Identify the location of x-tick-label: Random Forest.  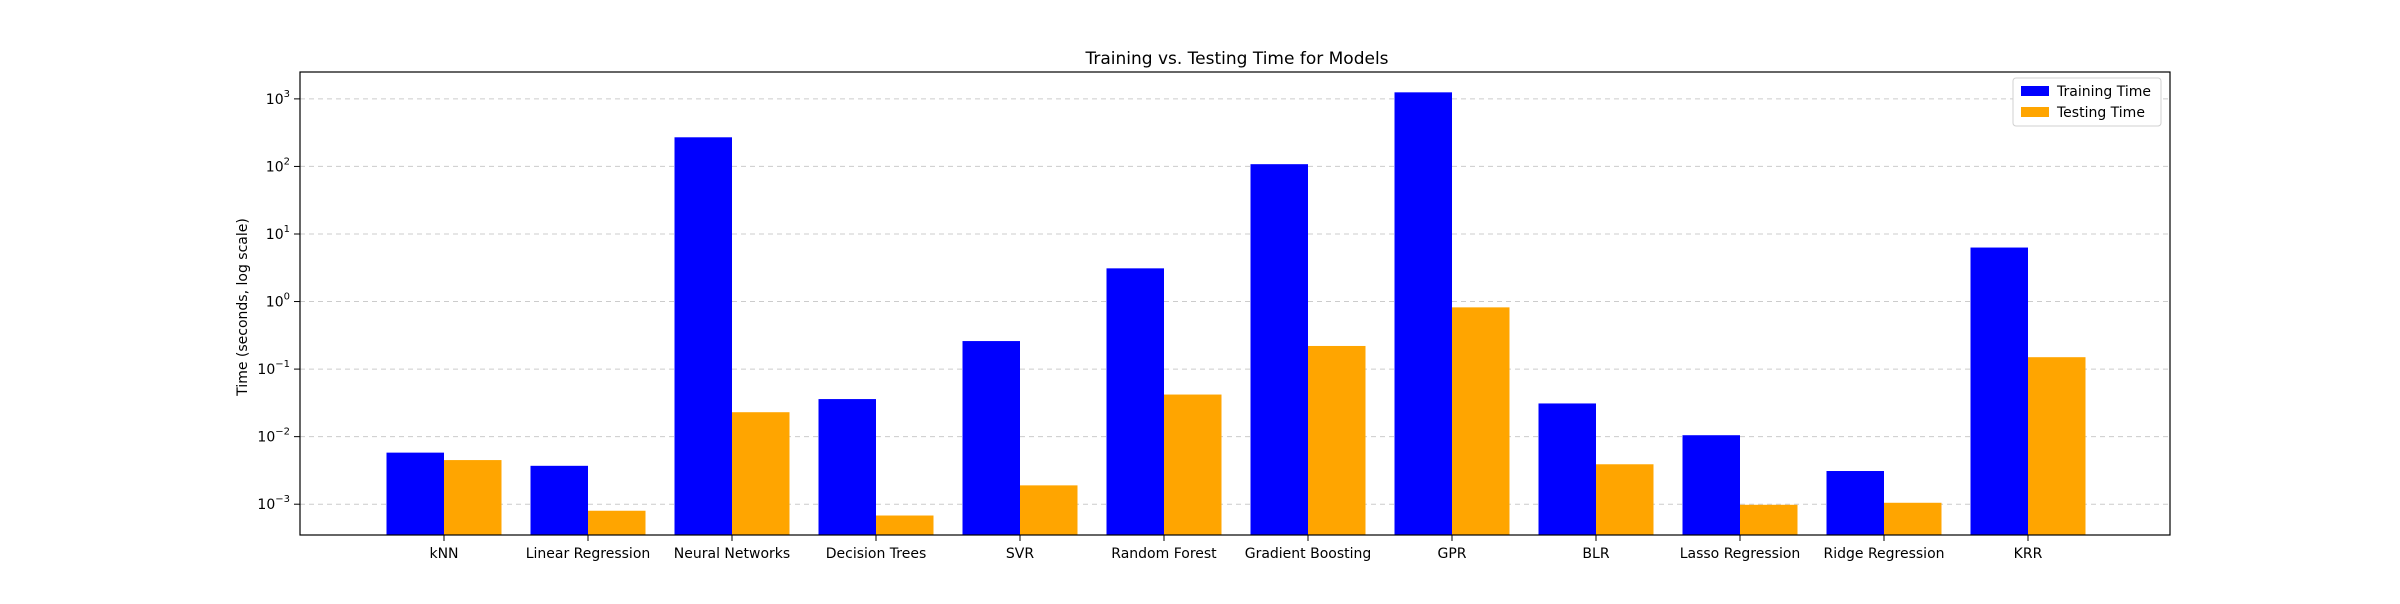
(1164, 554).